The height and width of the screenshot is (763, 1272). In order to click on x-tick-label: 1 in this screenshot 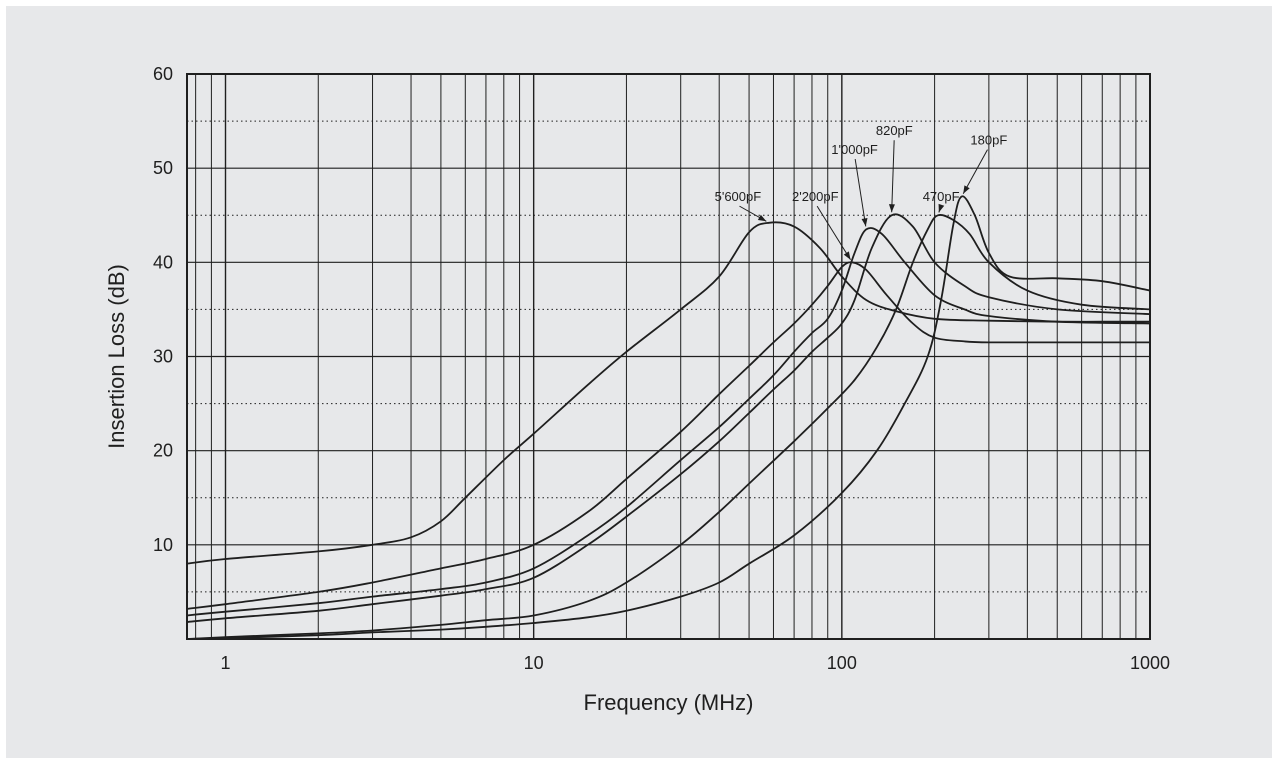, I will do `click(225, 663)`.